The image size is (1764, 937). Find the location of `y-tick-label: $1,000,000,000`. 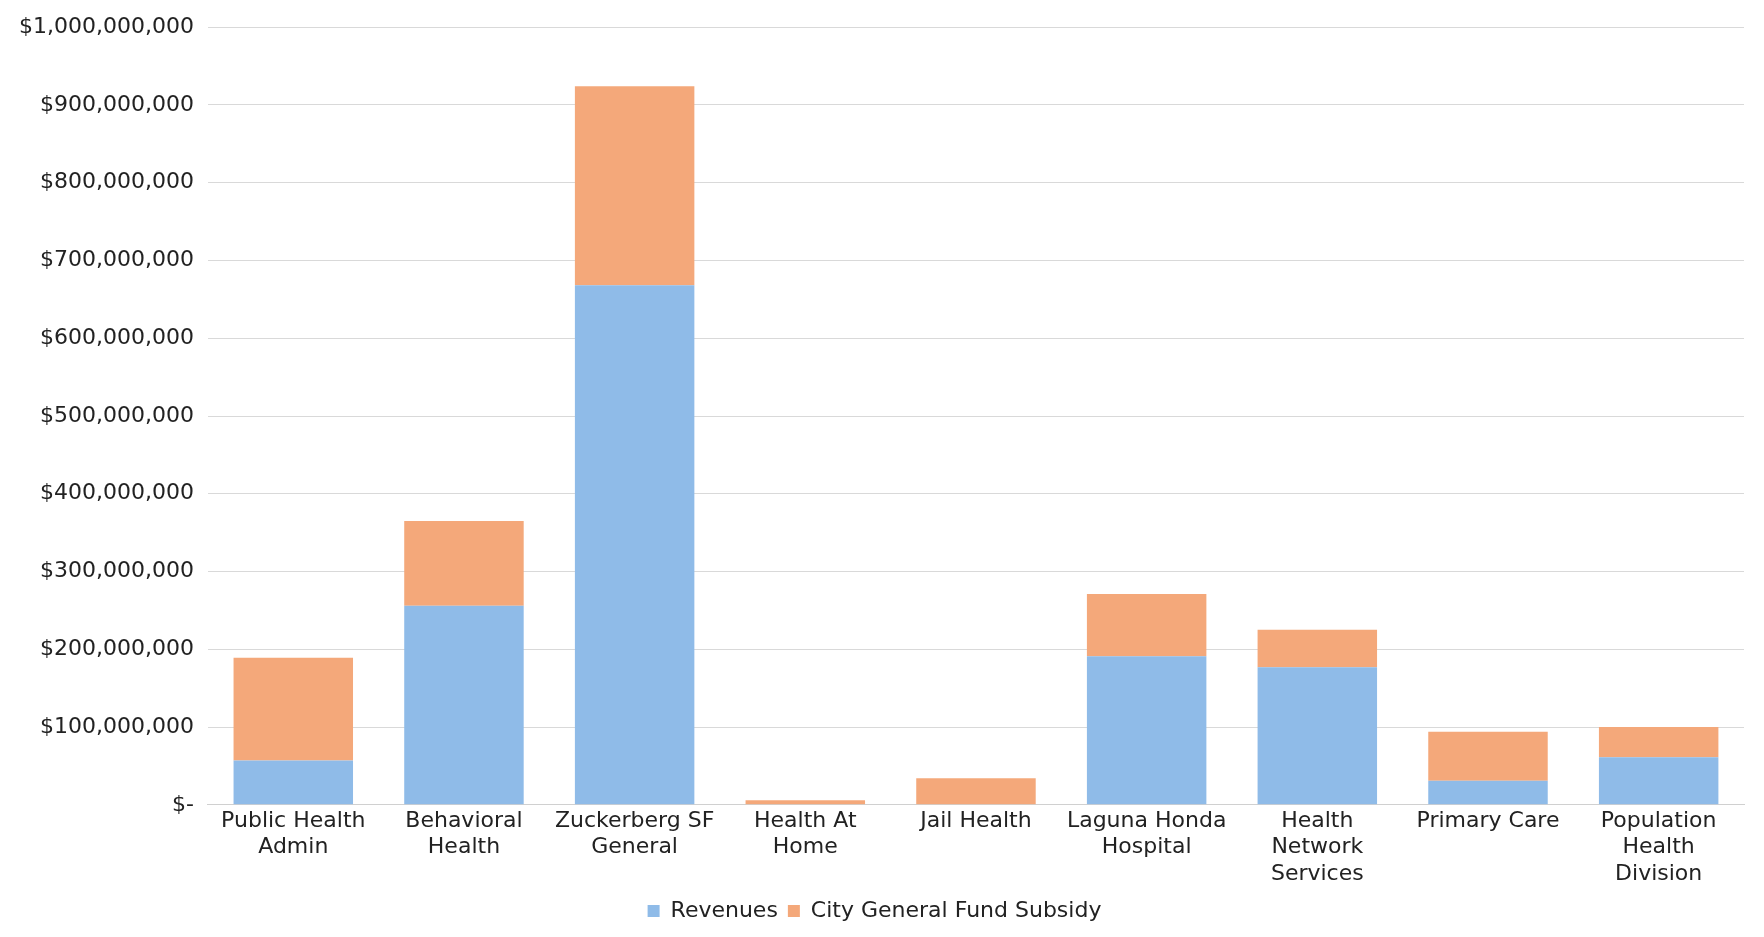

y-tick-label: $1,000,000,000 is located at coordinates (106, 25).